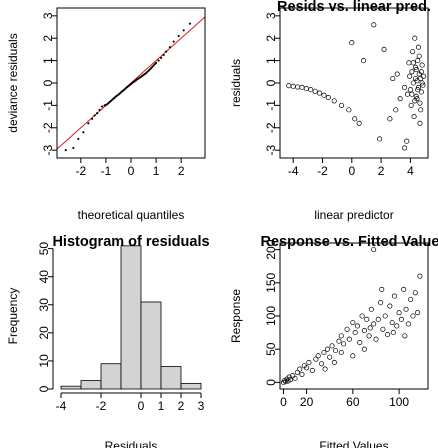 The width and height of the screenshot is (438, 448). I want to click on chart-title: Histogram of residuals, so click(130, 242).